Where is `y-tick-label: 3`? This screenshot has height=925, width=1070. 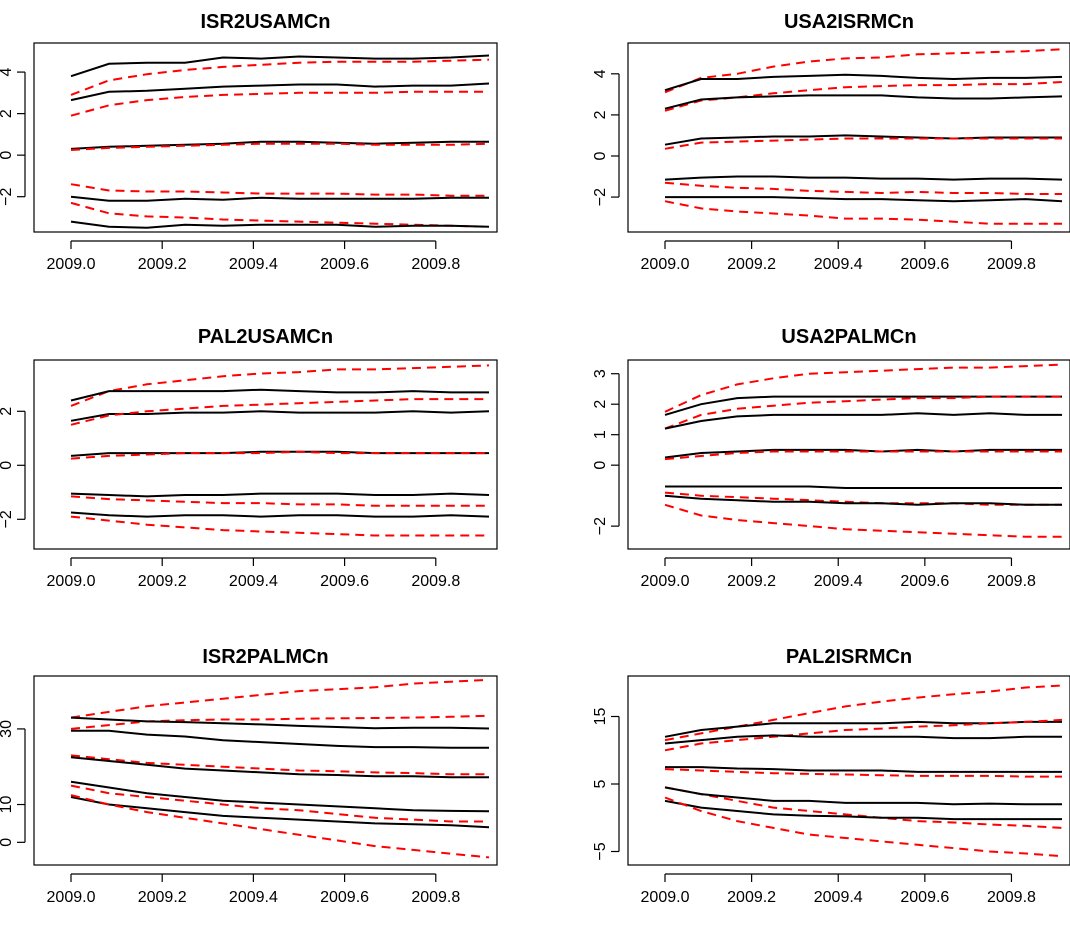
y-tick-label: 3 is located at coordinates (600, 373).